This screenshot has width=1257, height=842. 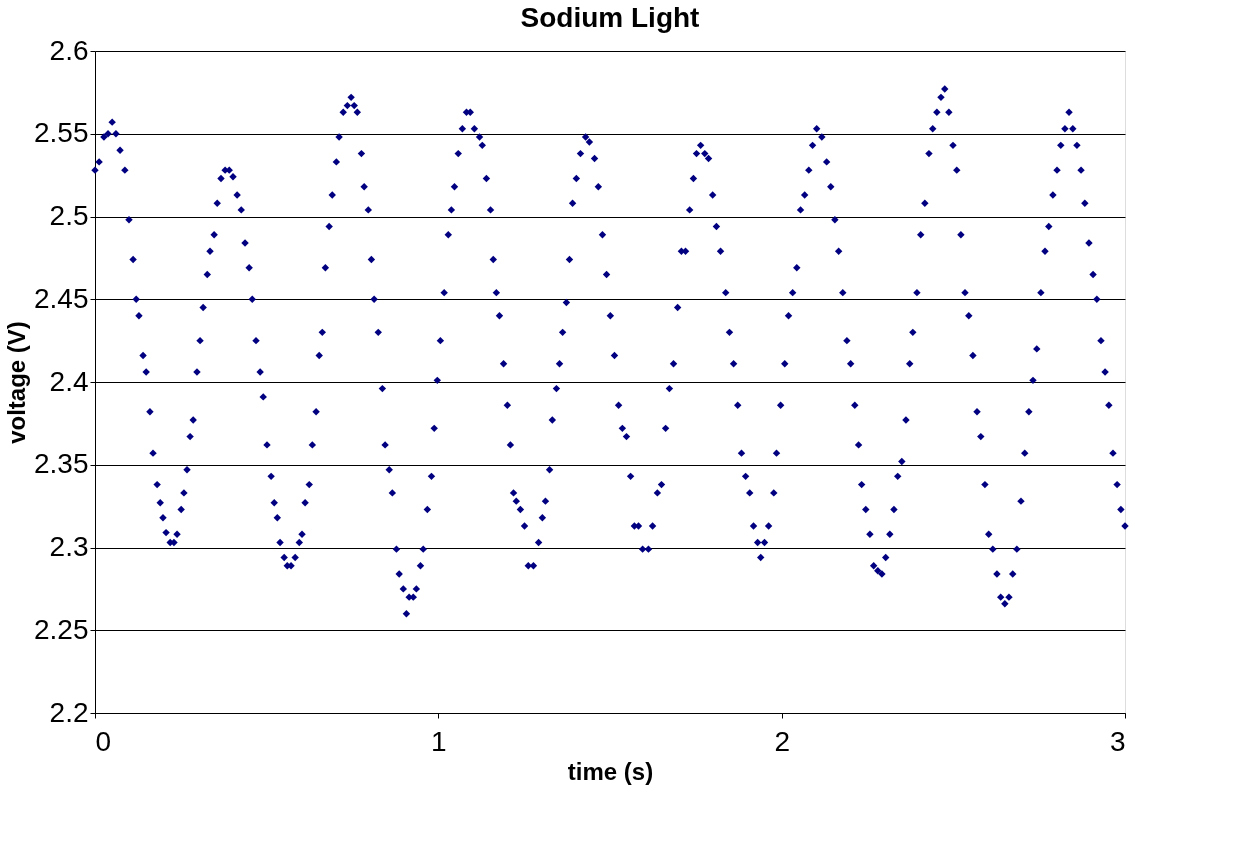 What do you see at coordinates (1117, 741) in the screenshot?
I see `x-tick-label: 3` at bounding box center [1117, 741].